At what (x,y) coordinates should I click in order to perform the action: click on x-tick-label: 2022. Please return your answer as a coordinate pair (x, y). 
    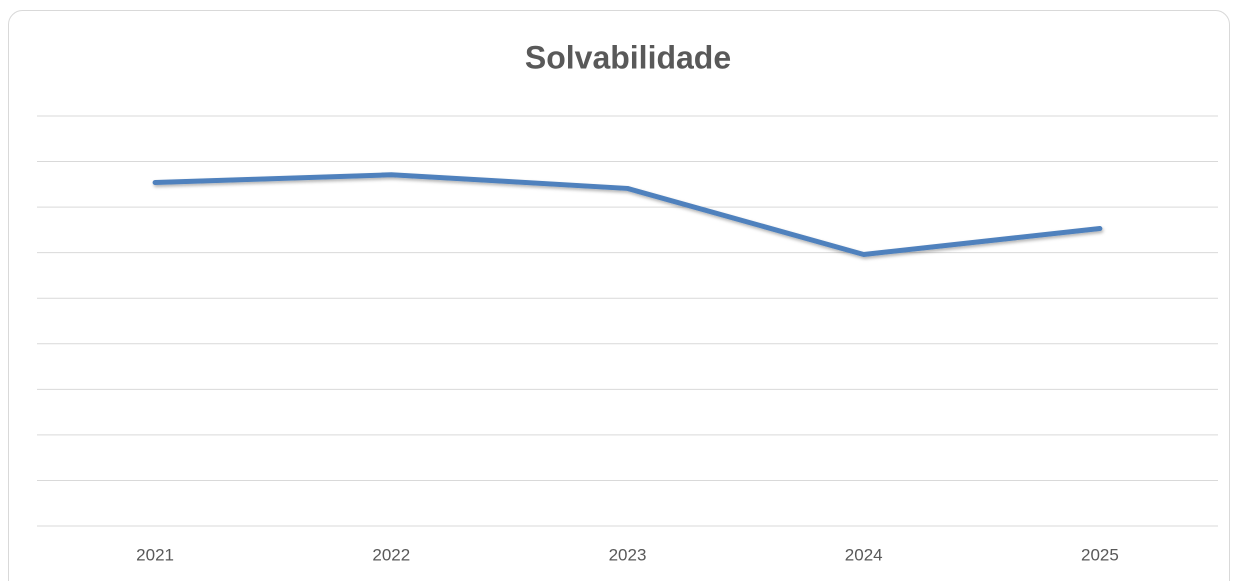
    Looking at the image, I should click on (391, 554).